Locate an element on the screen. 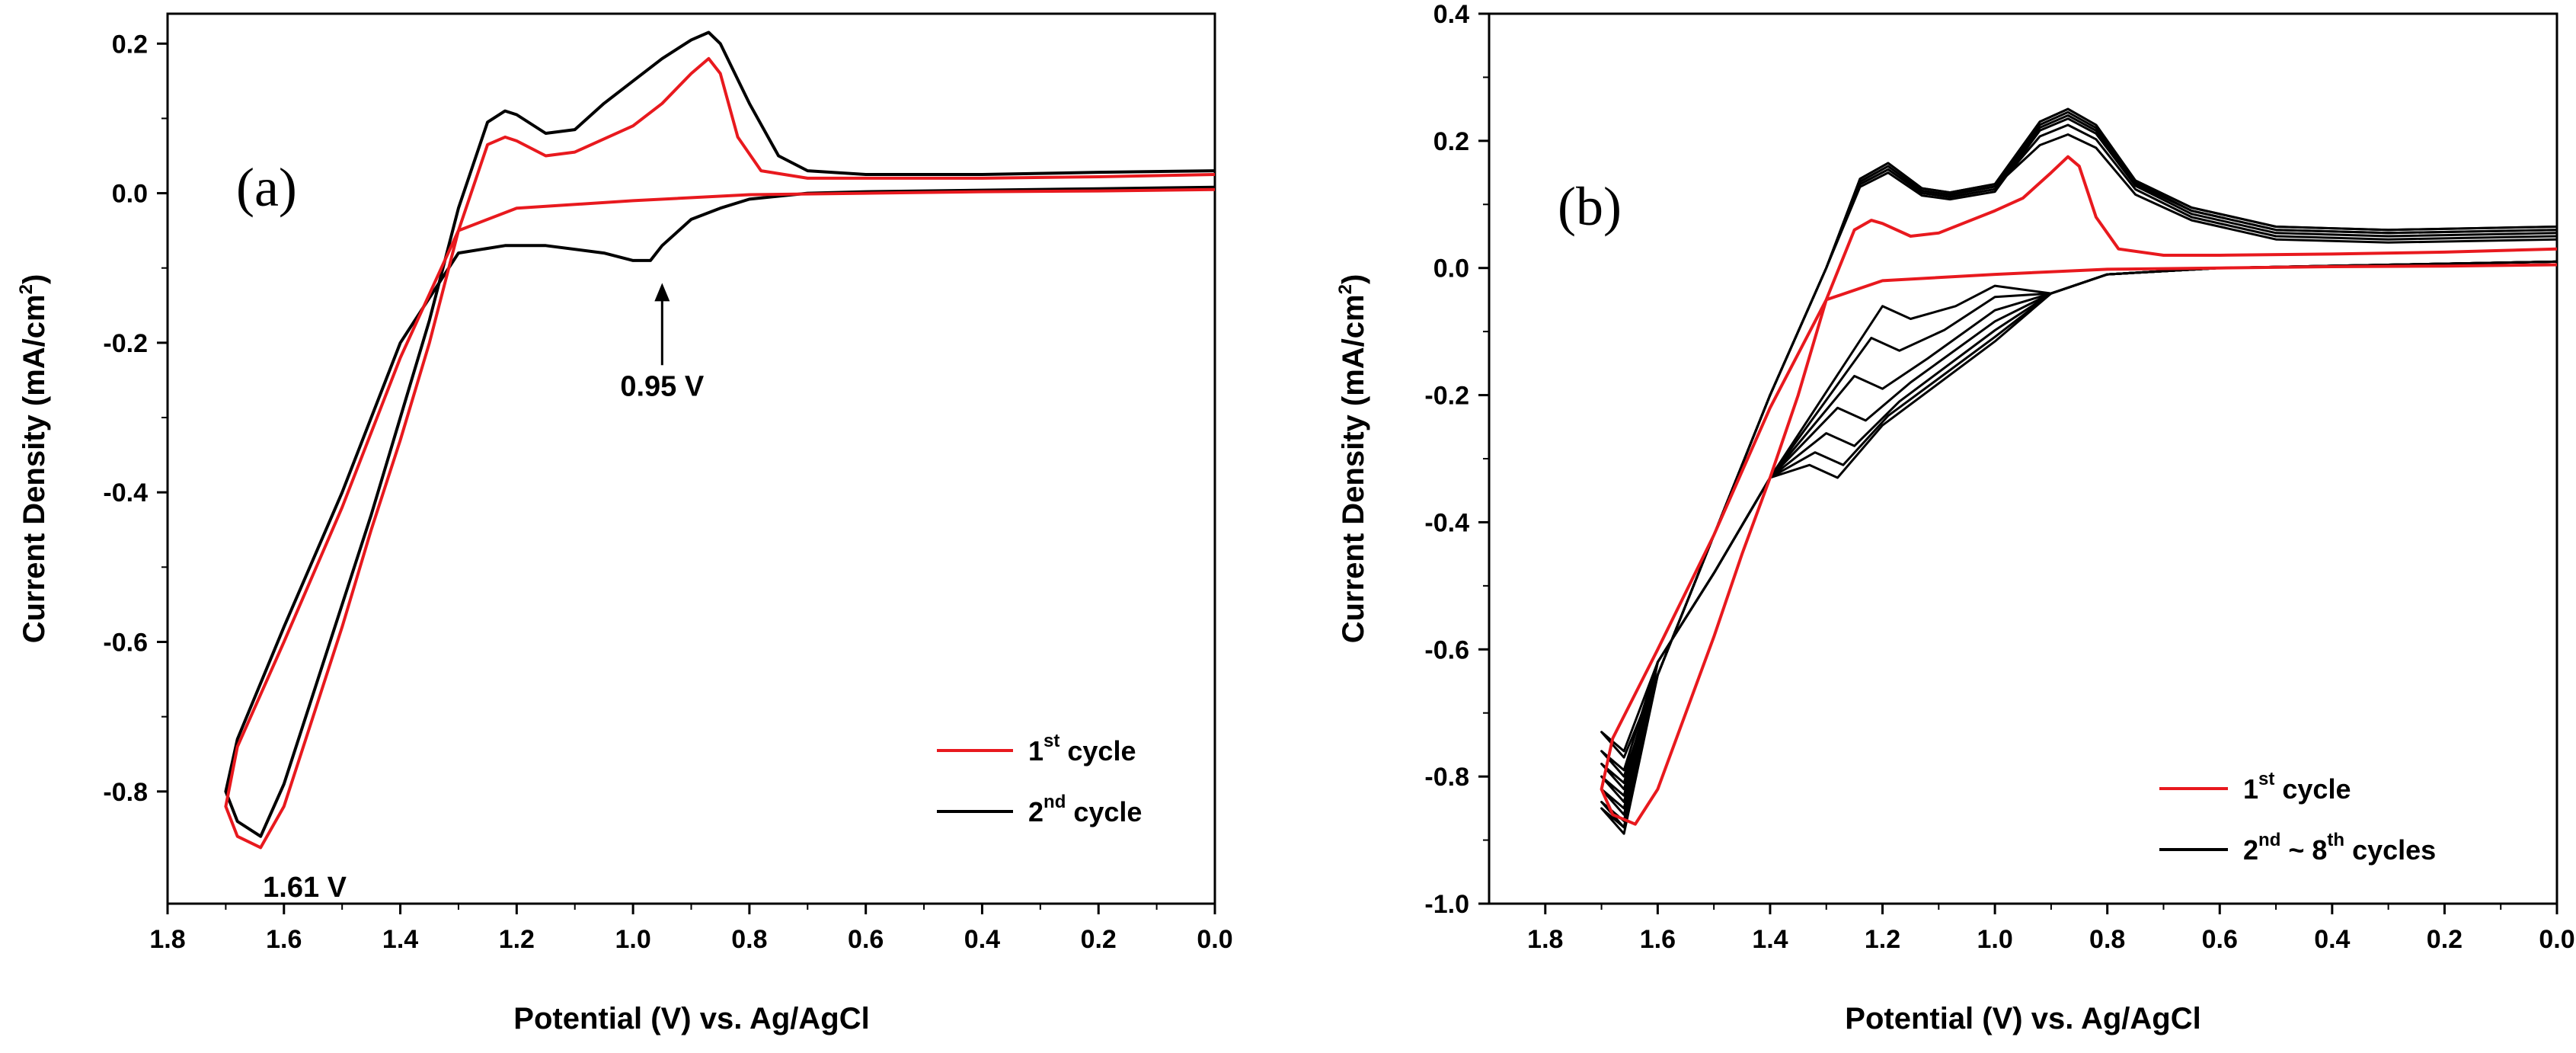 The height and width of the screenshot is (1053, 2576). x-axis-label-b: Potential (V) vs. Ag/AgCl is located at coordinates (2022, 1018).